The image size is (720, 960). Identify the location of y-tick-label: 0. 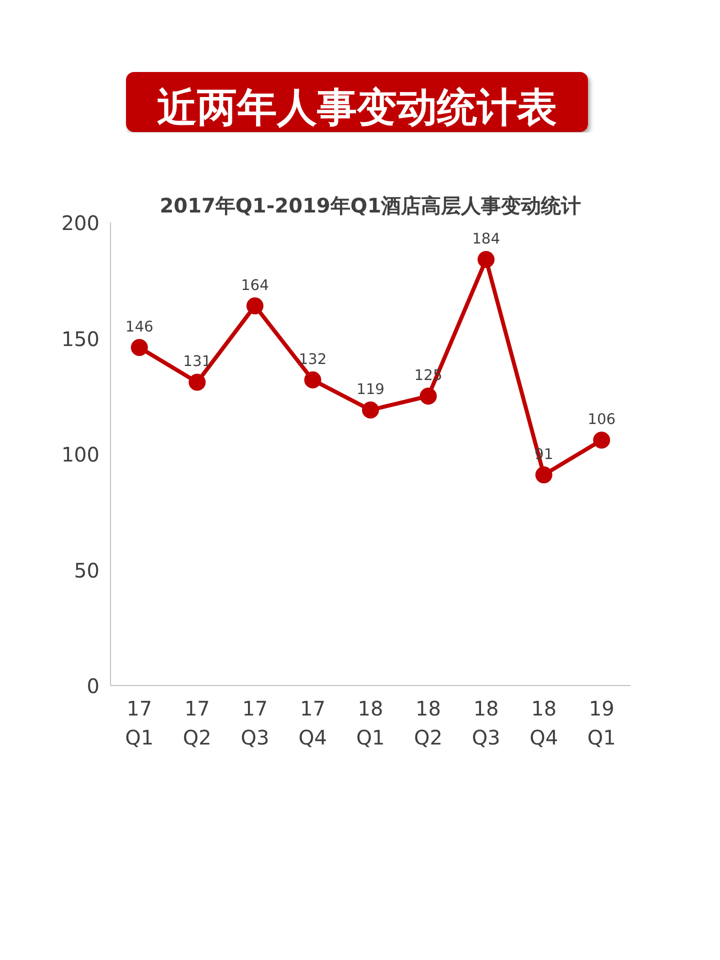
(93, 686).